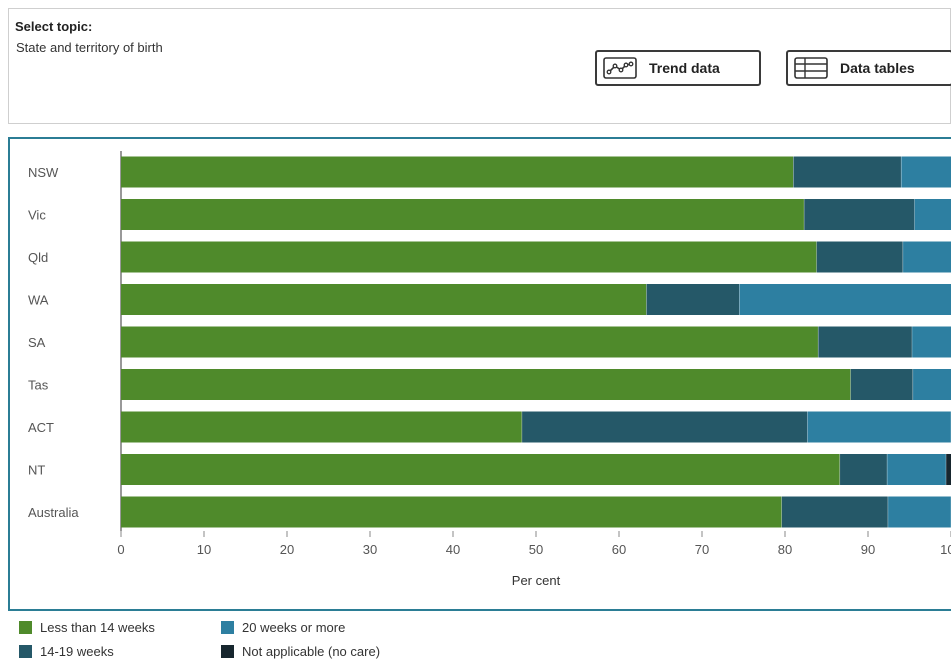 This screenshot has width=951, height=664. Describe the element at coordinates (38, 385) in the screenshot. I see `category-label: Tas` at that location.